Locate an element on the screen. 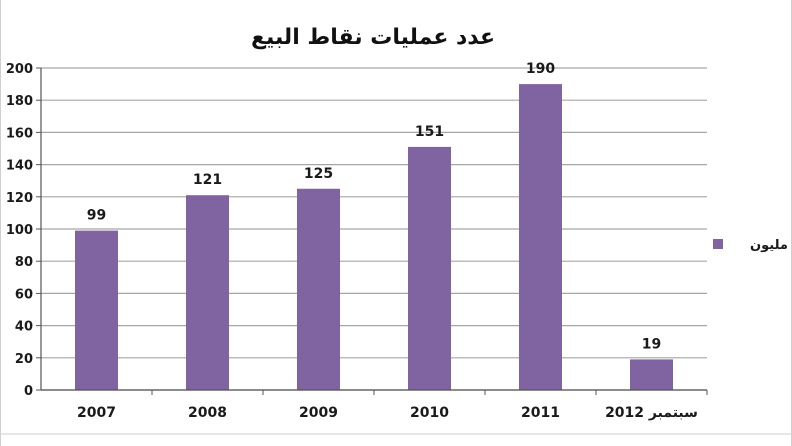 The image size is (792, 446). bar-2010 is located at coordinates (429, 268).